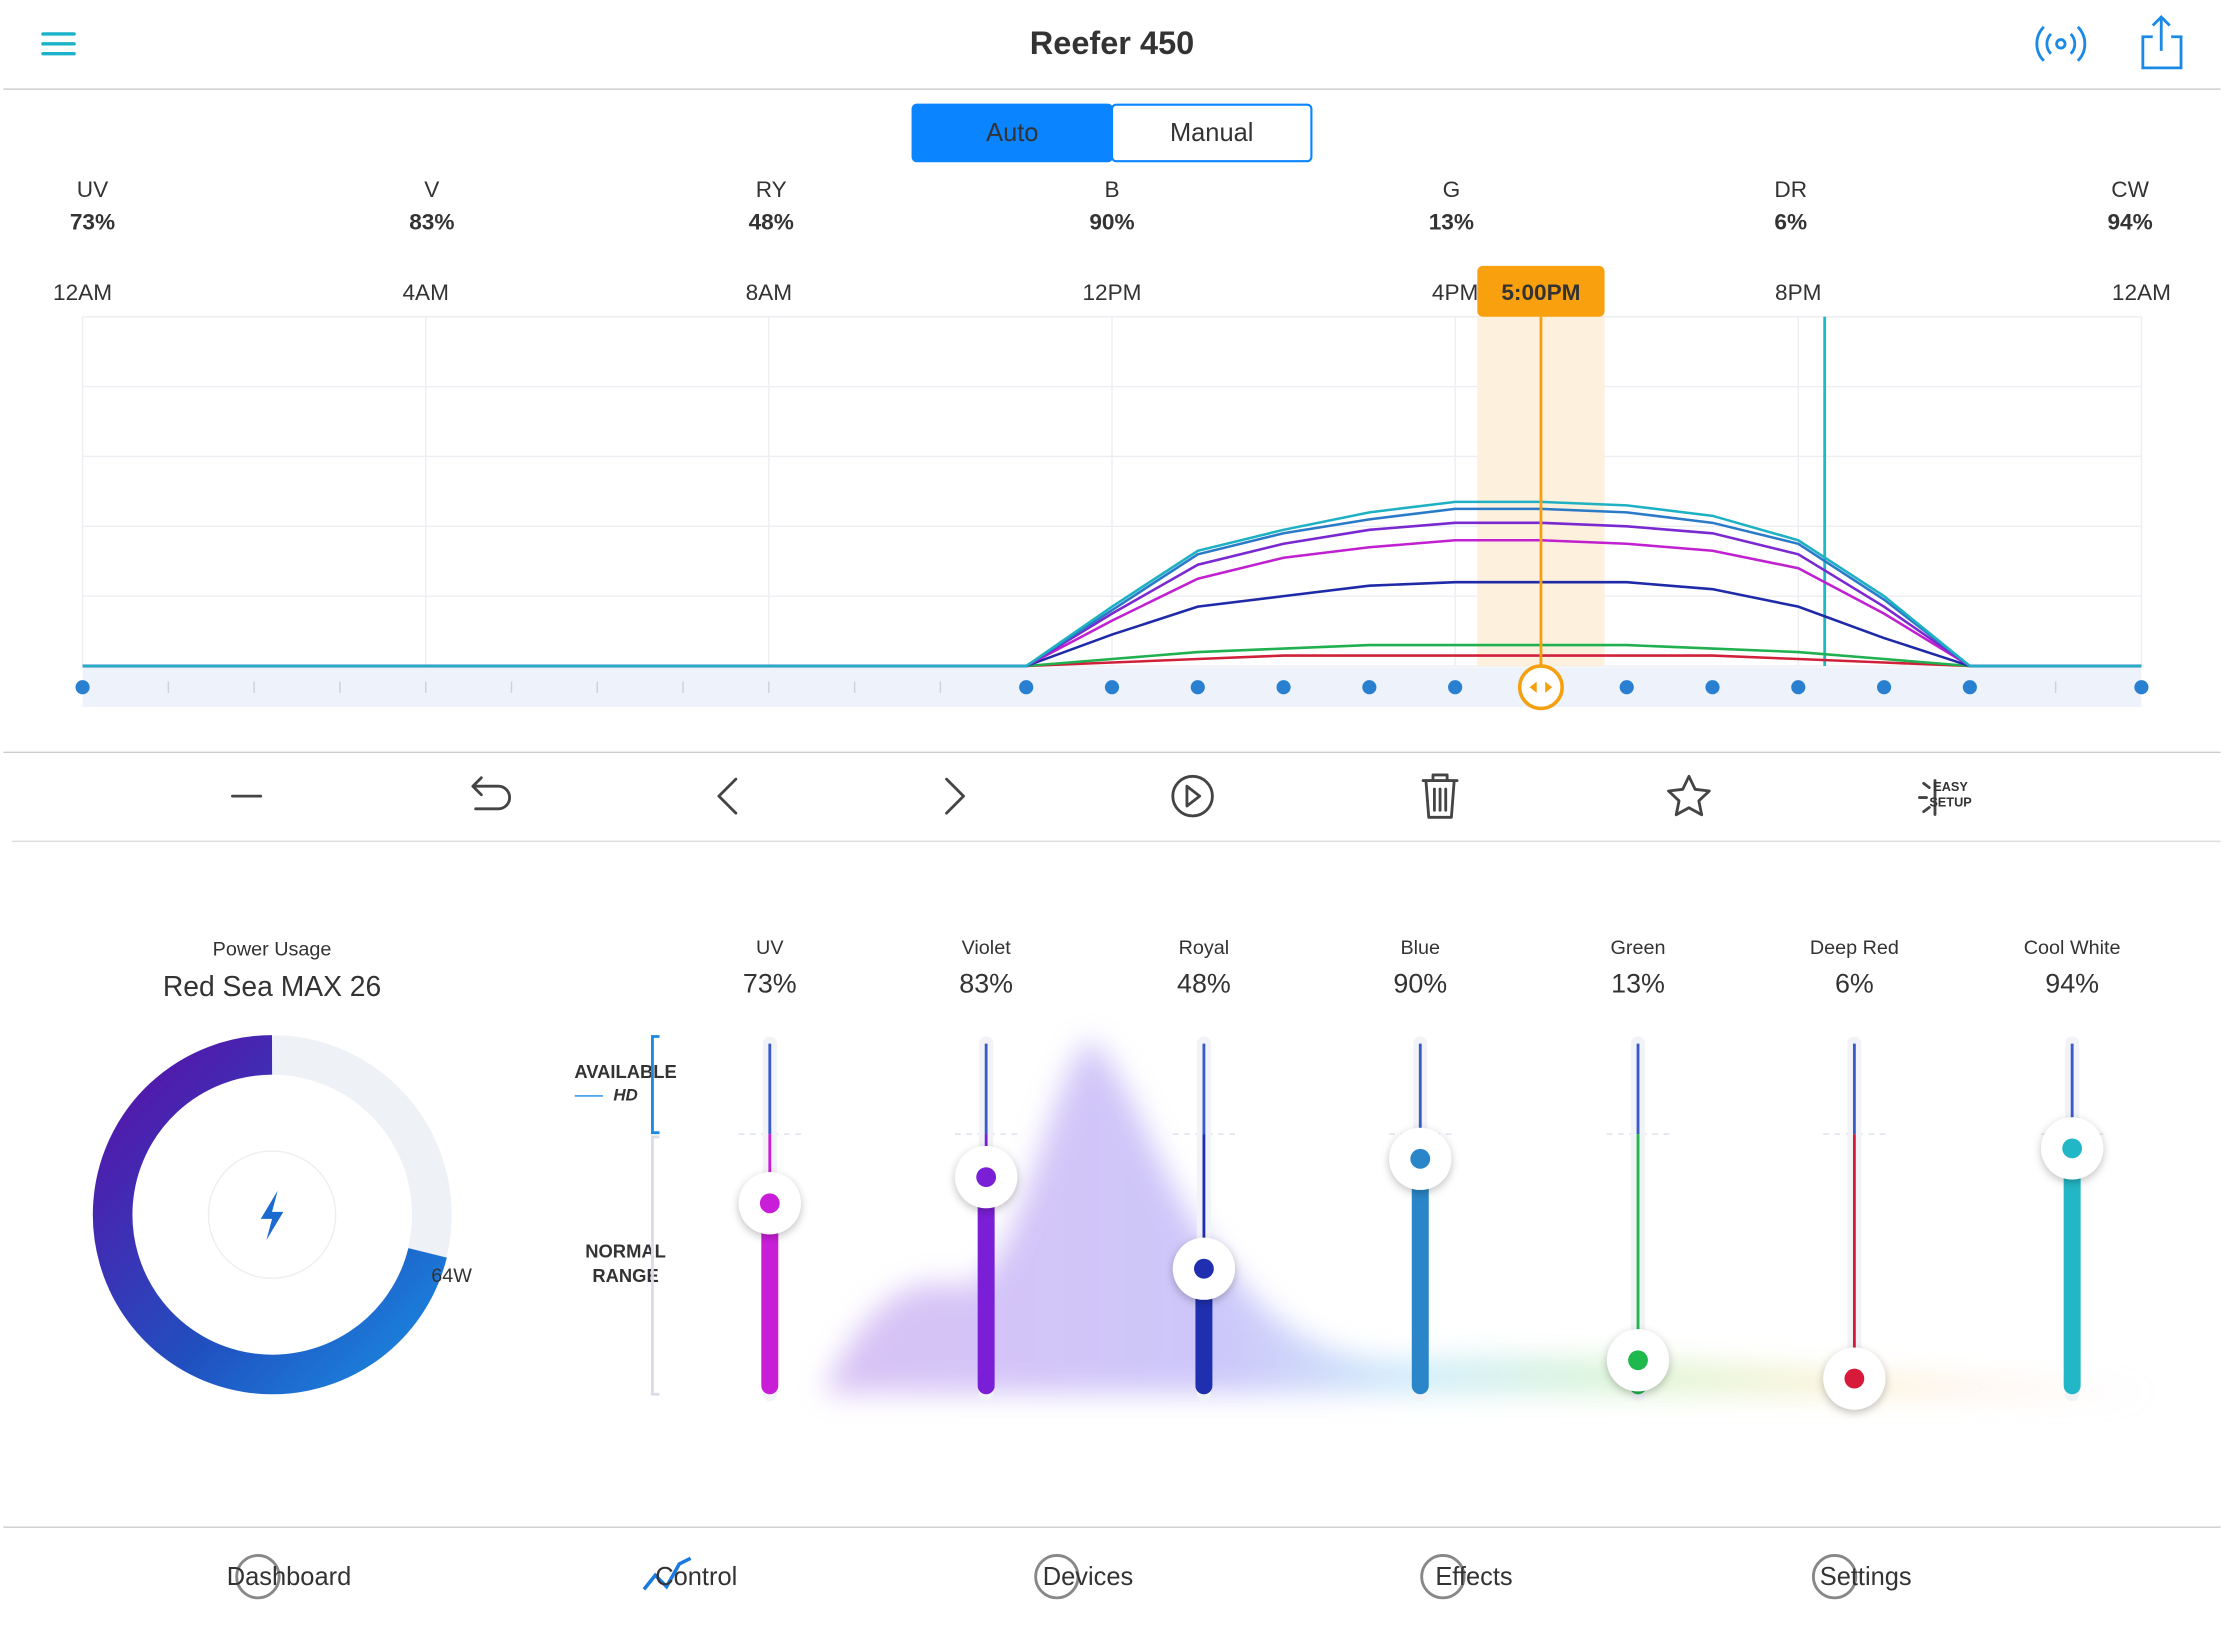 The image size is (2224, 1629). Describe the element at coordinates (625, 1094) in the screenshot. I see `hd-label: HD` at that location.